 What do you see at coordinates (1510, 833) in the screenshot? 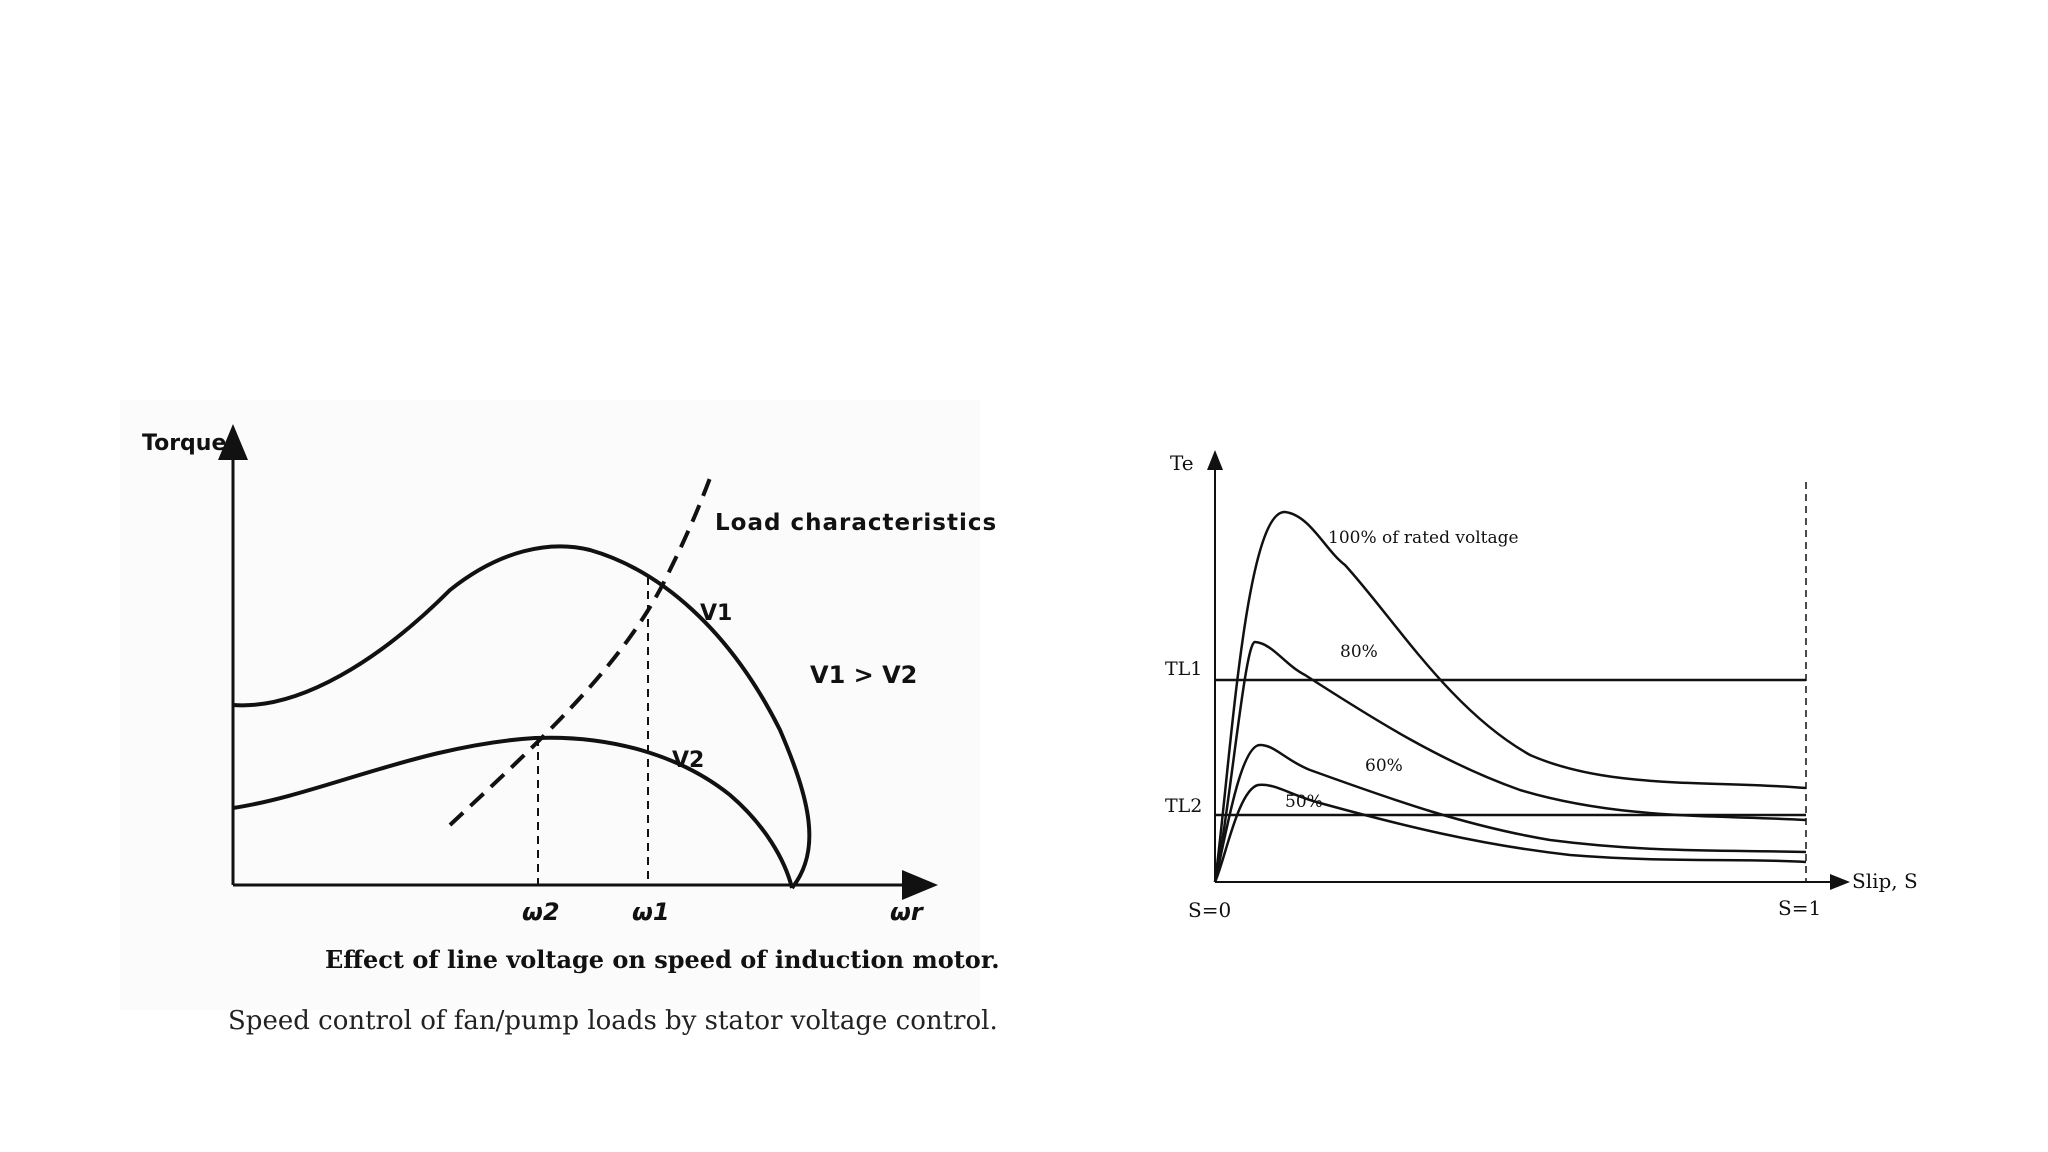
I see `curve-50-percent` at bounding box center [1510, 833].